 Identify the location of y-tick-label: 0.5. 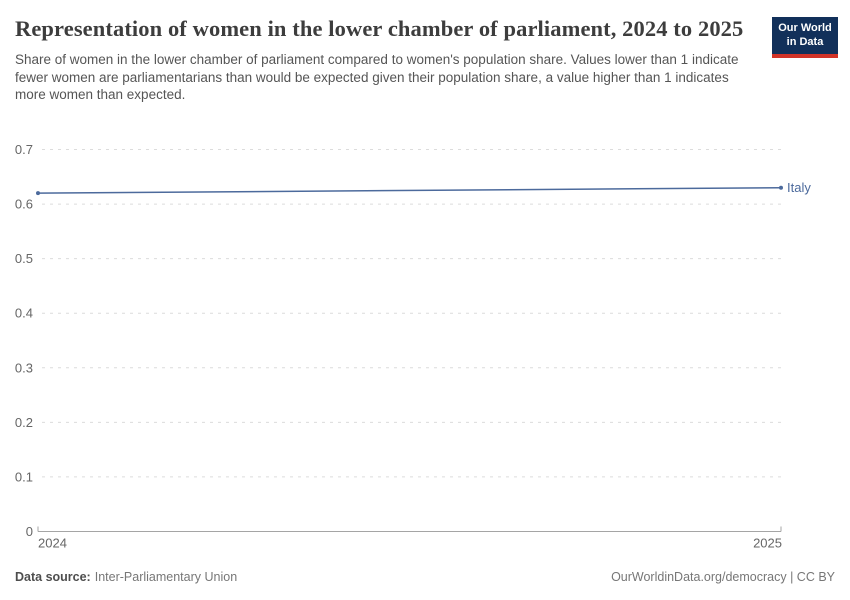
(24, 258).